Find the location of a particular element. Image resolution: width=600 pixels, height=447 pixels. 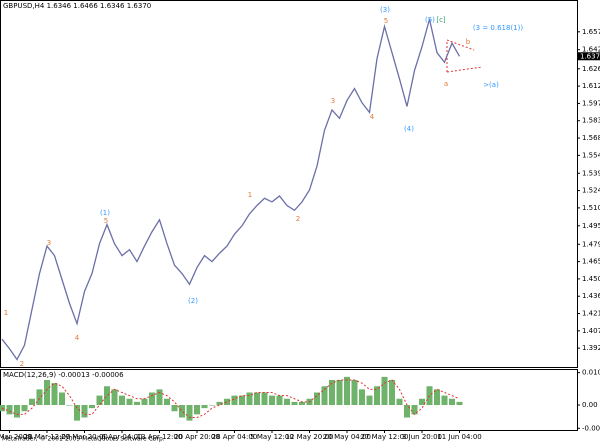

y-tick-label: 1.5975 is located at coordinates (591, 103).